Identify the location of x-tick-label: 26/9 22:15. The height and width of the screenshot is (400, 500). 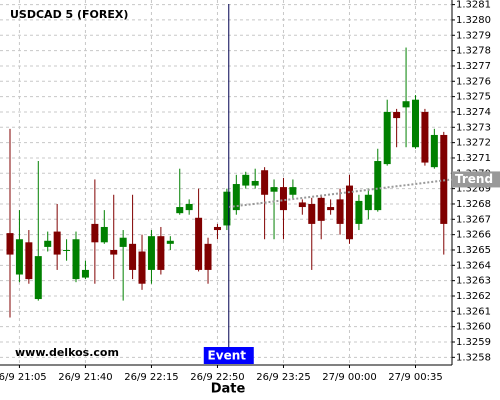
(151, 377).